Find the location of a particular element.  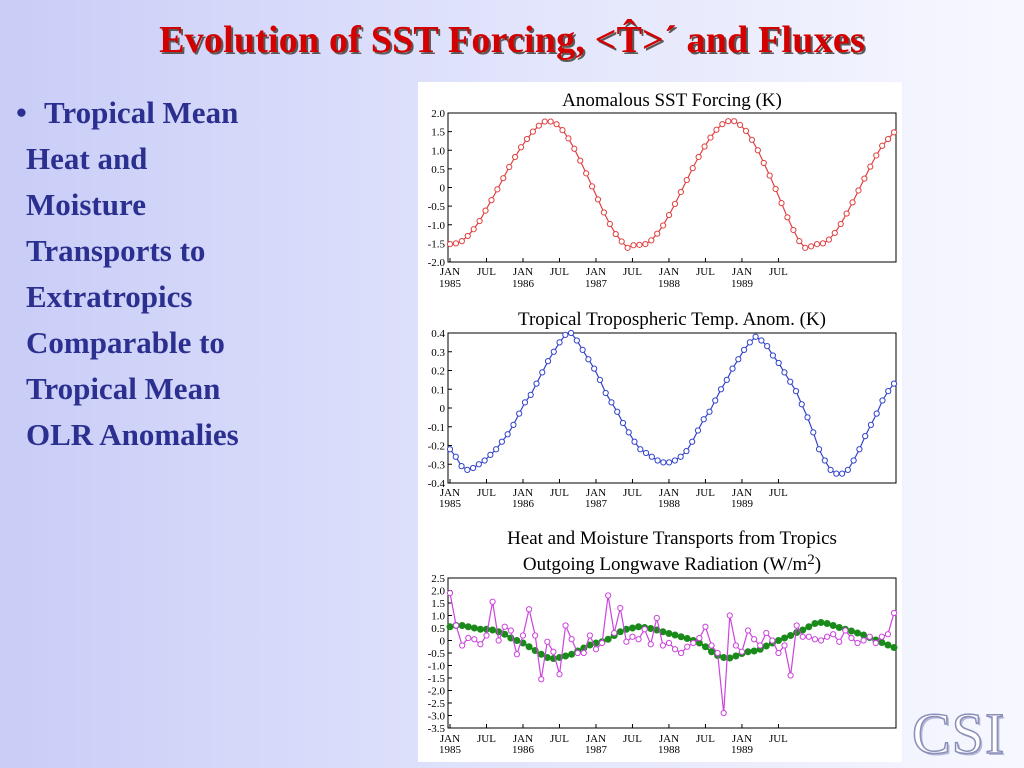

y-tick-label: 1.0 is located at coordinates (438, 151).